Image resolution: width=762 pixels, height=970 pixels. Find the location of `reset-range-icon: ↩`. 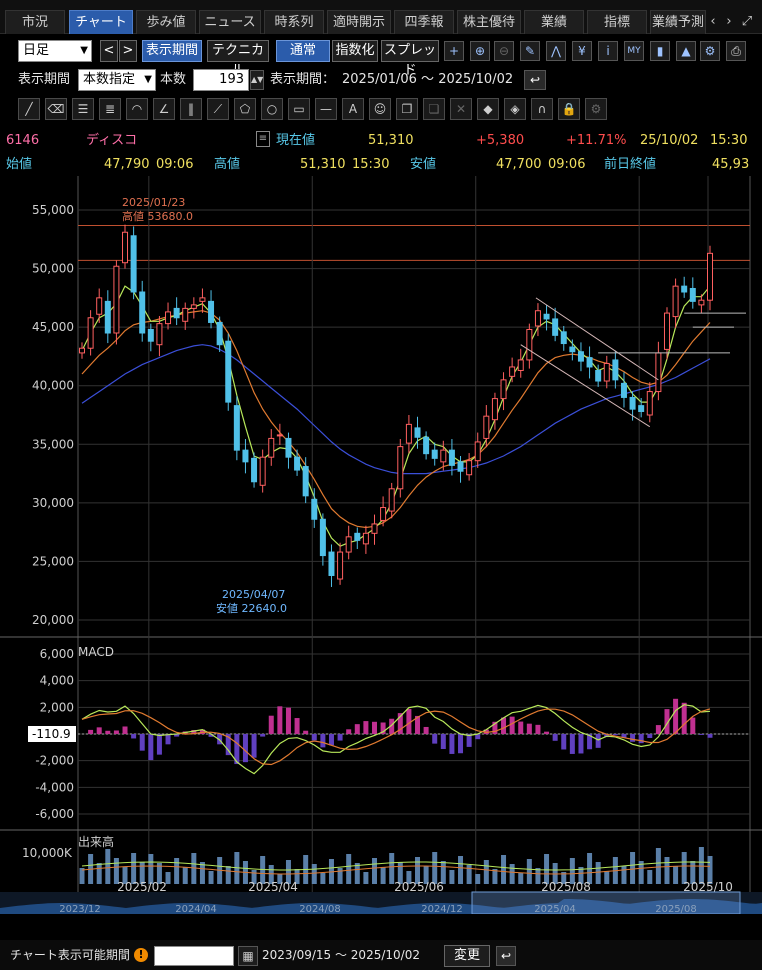

reset-range-icon: ↩ is located at coordinates (506, 956).